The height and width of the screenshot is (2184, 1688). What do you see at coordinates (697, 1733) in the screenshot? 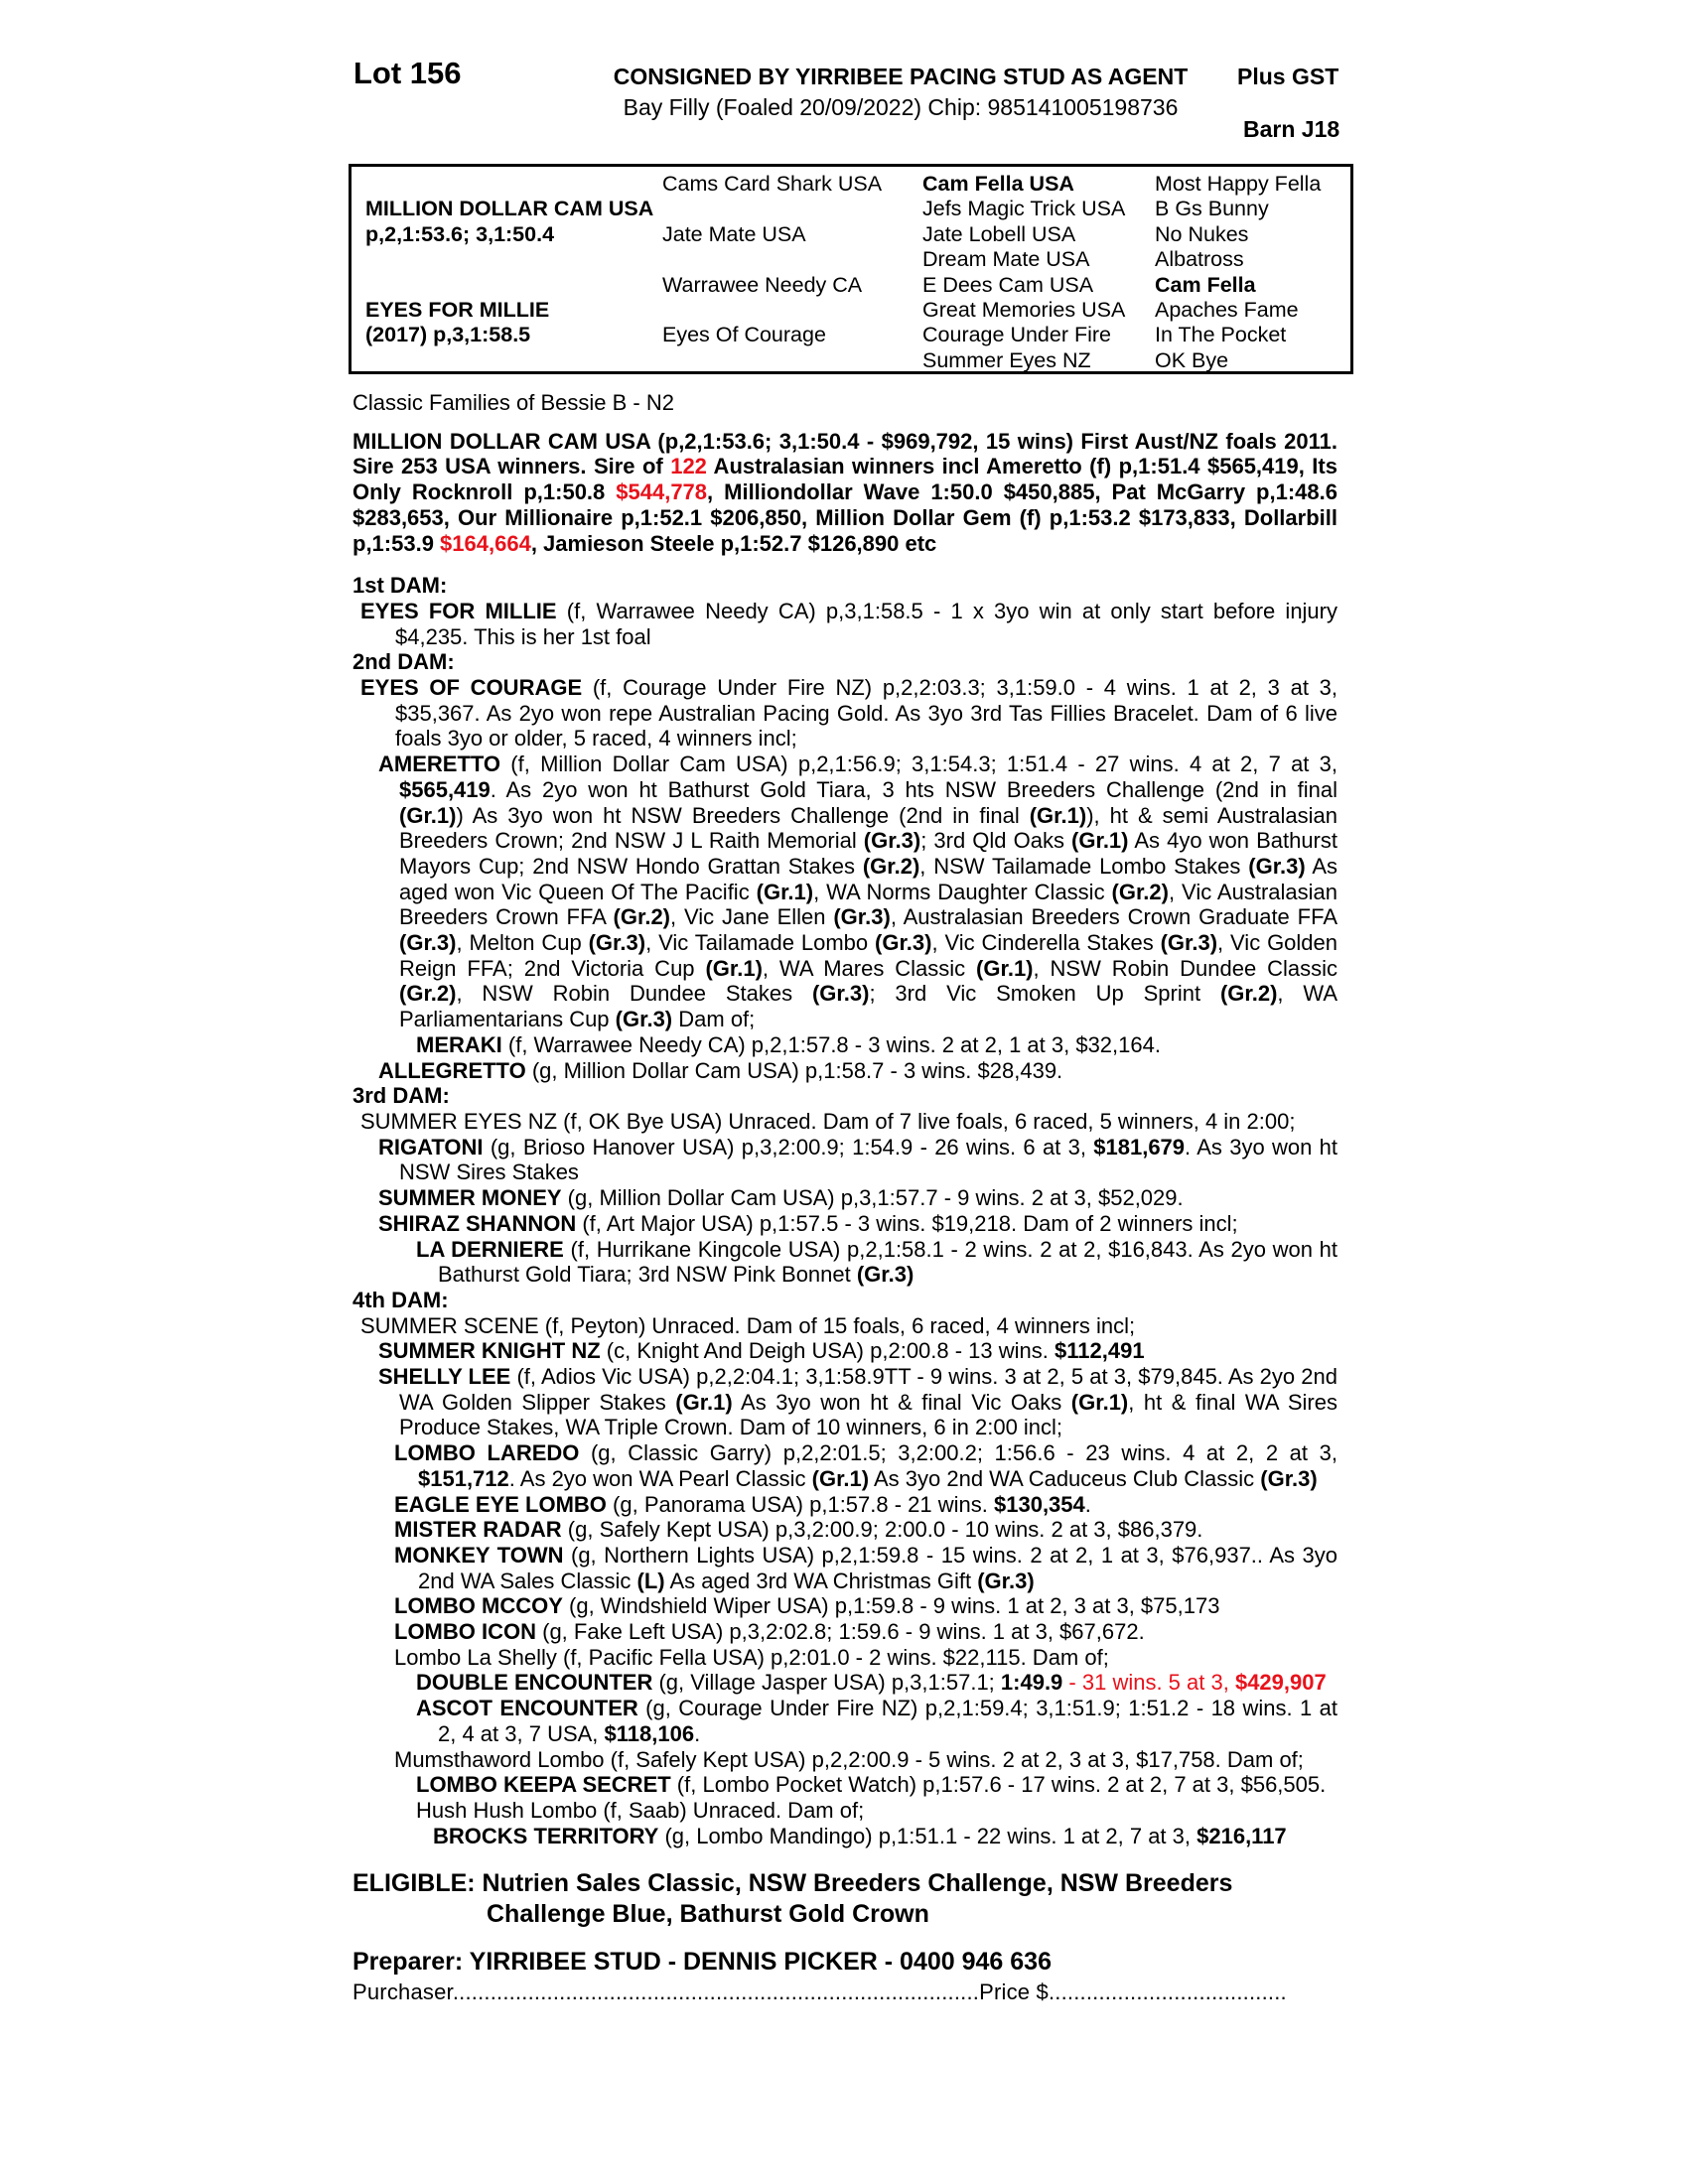
I see `text-segment: .` at bounding box center [697, 1733].